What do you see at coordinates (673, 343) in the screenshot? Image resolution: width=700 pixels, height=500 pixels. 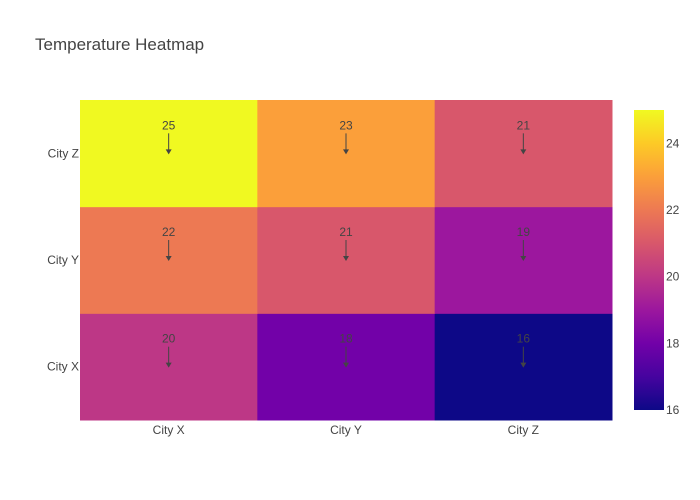 I see `colorbar-tick-label: 18` at bounding box center [673, 343].